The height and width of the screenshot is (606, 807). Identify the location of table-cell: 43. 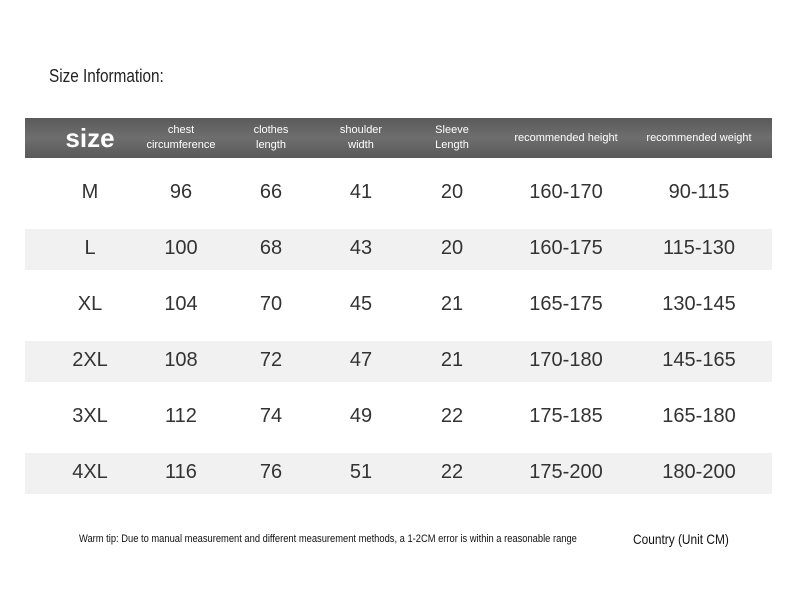
(361, 248).